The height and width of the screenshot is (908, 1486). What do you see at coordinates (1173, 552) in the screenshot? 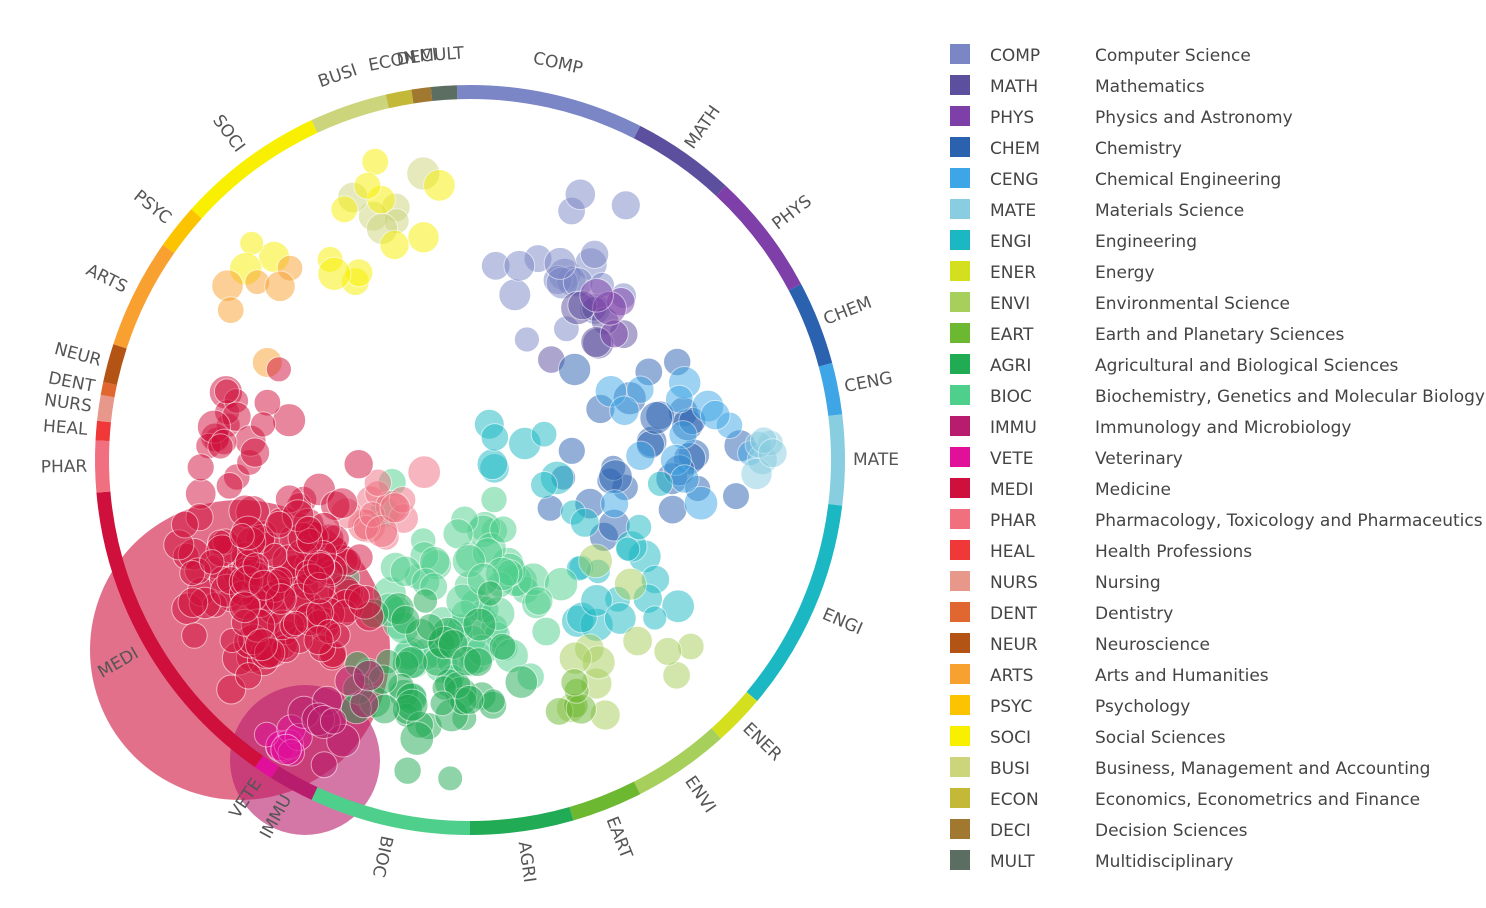
I see `legend-name: Health Professions` at bounding box center [1173, 552].